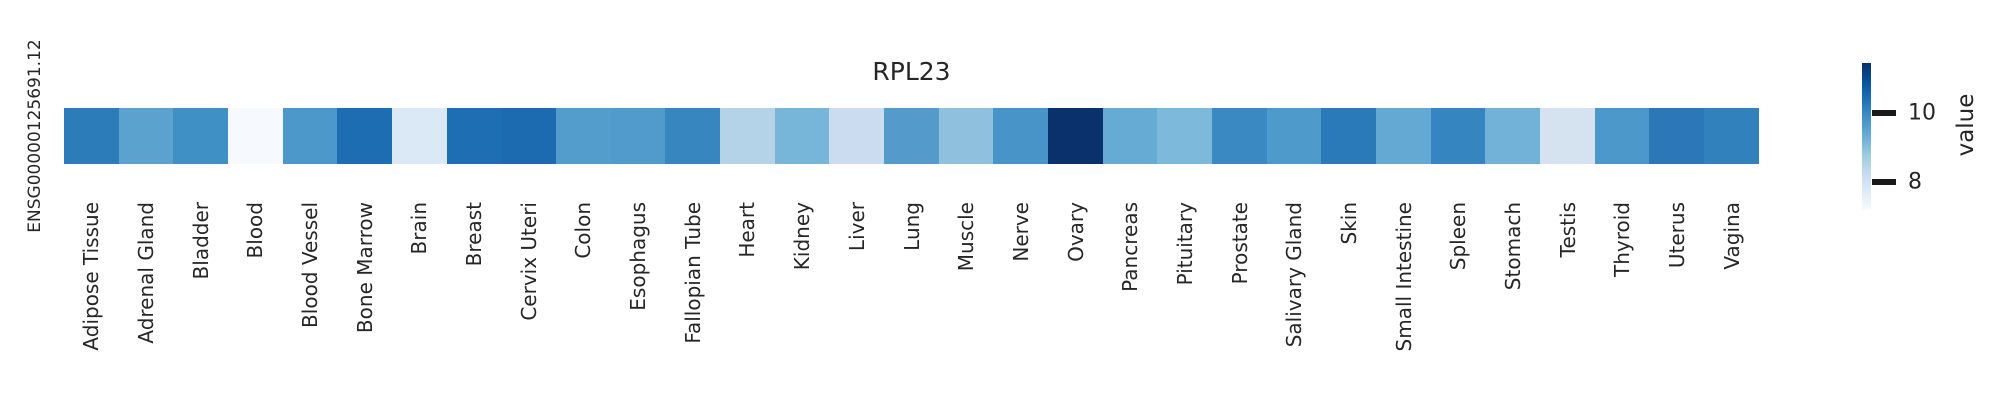  Describe the element at coordinates (1866, 136) in the screenshot. I see `colorbar` at that location.